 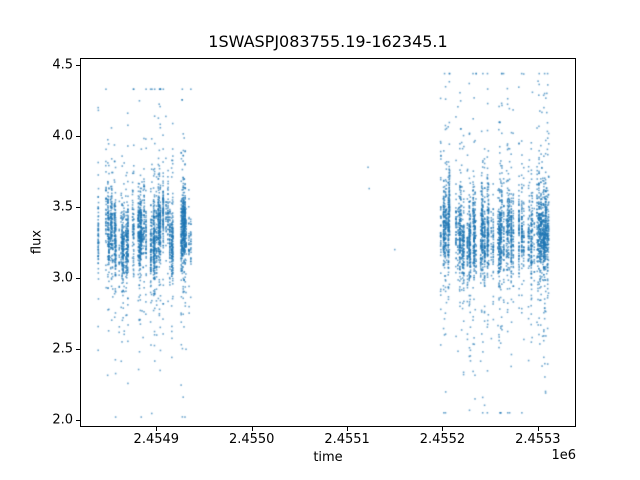 What do you see at coordinates (62, 278) in the screenshot?
I see `y-tick-label: 3.0` at bounding box center [62, 278].